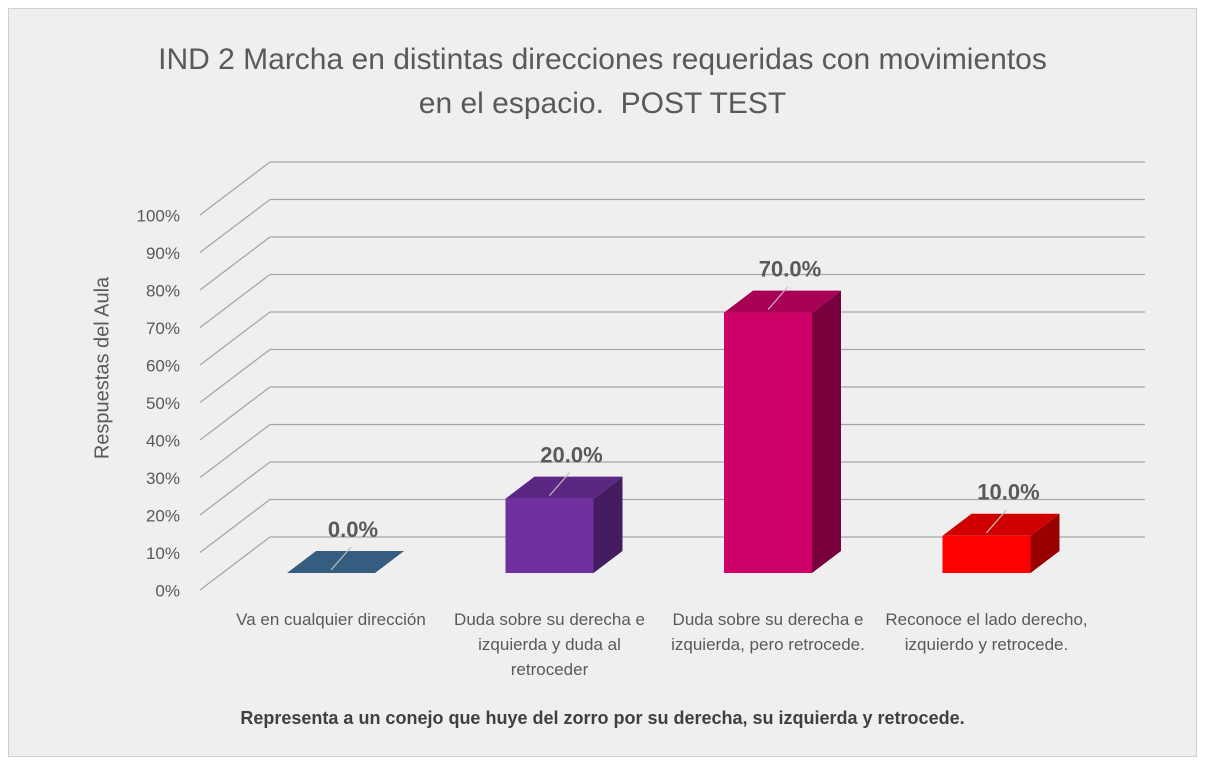 This screenshot has height=767, width=1205. What do you see at coordinates (167, 590) in the screenshot?
I see `y-tick-label: 0%` at bounding box center [167, 590].